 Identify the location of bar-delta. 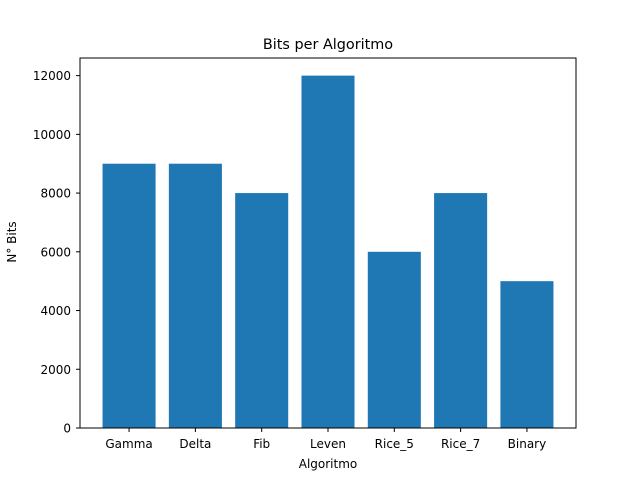
(195, 295).